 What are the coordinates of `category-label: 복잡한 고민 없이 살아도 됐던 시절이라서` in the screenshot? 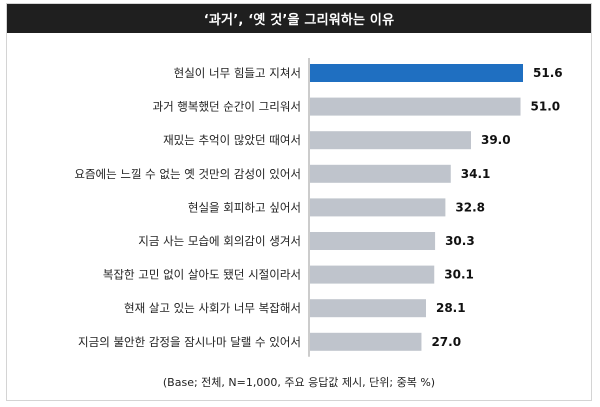 It's located at (202, 275).